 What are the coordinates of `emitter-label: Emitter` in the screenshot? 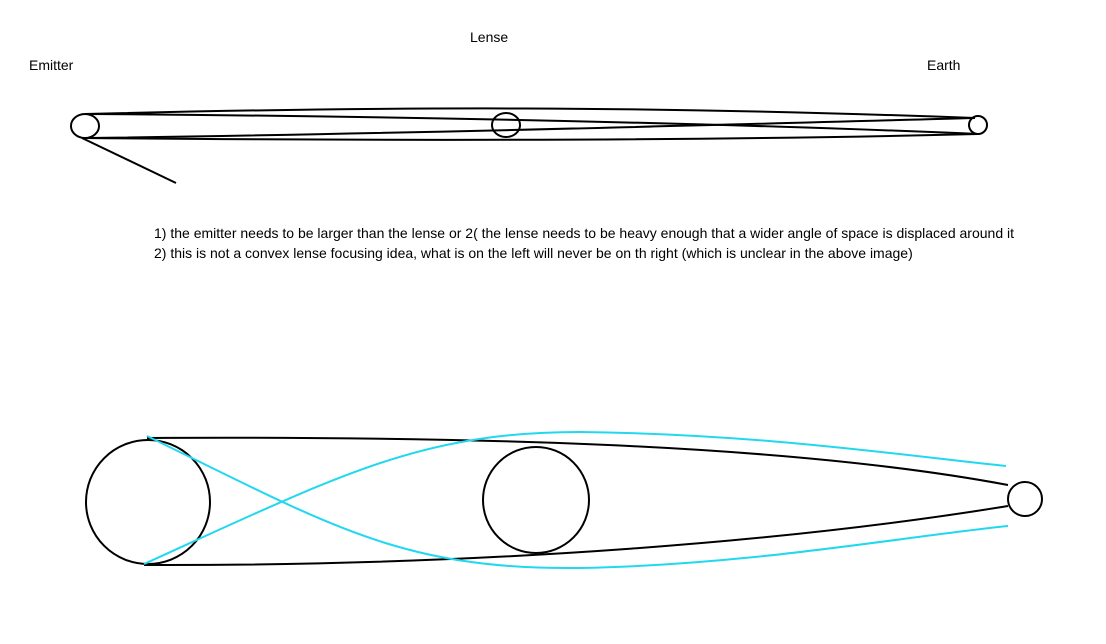 It's located at (51, 65).